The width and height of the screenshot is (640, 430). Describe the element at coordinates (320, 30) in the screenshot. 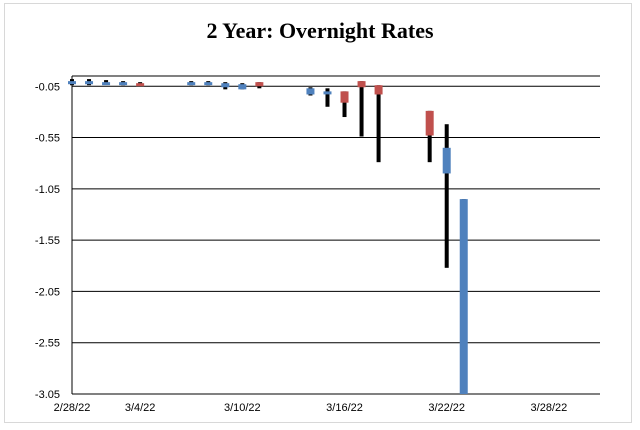

I see `chart-title: 2 Year: Overnight Rates` at that location.